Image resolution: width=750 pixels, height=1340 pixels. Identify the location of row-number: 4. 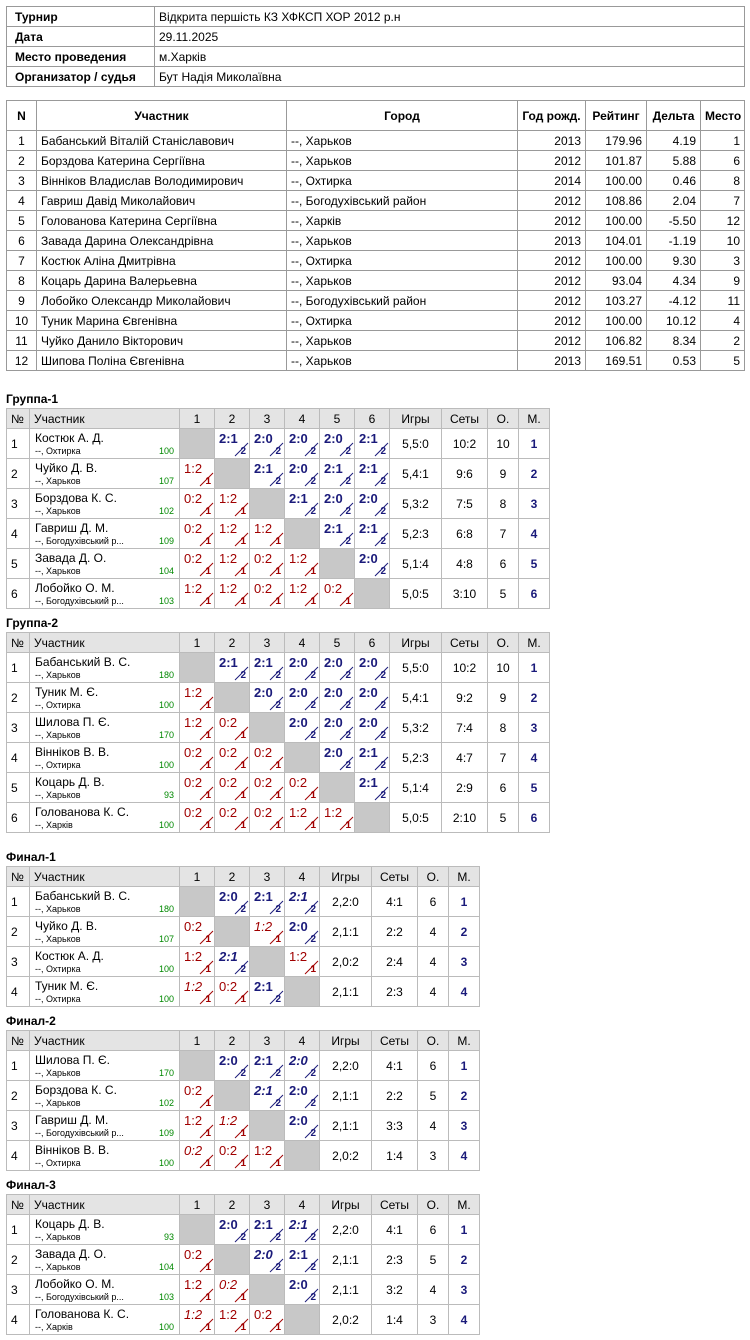
(18, 1155).